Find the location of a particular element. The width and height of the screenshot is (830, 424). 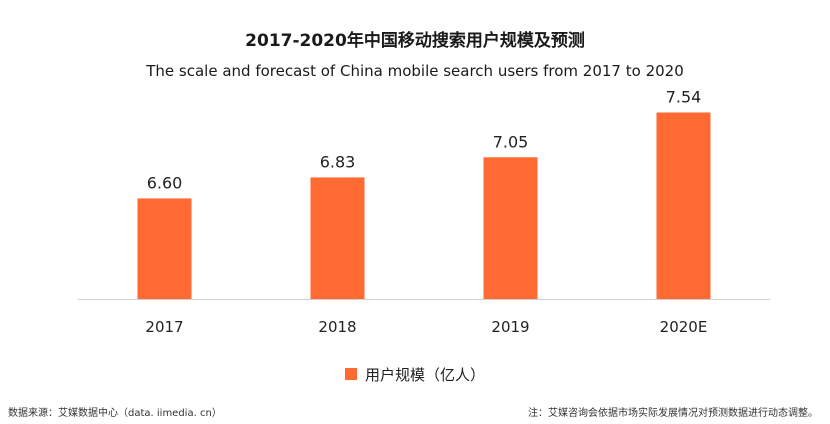

chart-legend: 用户规模（亿人） is located at coordinates (415, 374).